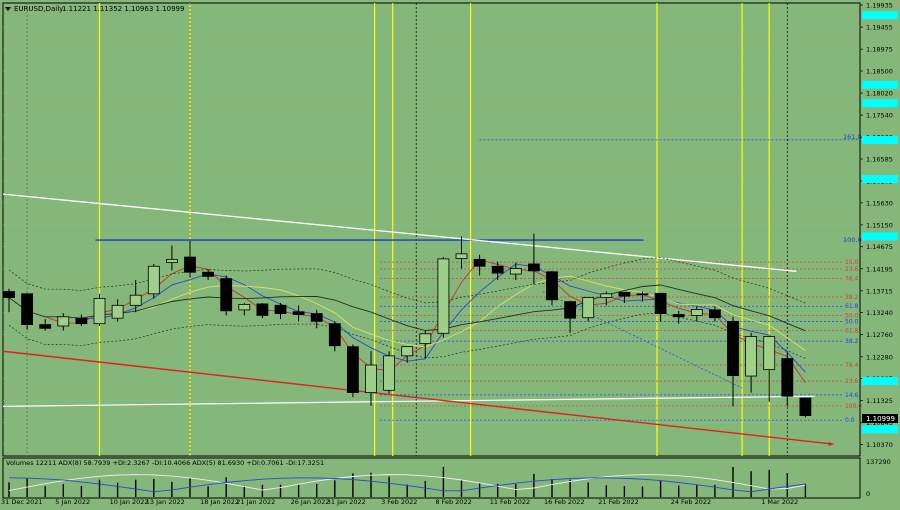  What do you see at coordinates (408, 401) in the screenshot?
I see `support-trendline-white` at bounding box center [408, 401].